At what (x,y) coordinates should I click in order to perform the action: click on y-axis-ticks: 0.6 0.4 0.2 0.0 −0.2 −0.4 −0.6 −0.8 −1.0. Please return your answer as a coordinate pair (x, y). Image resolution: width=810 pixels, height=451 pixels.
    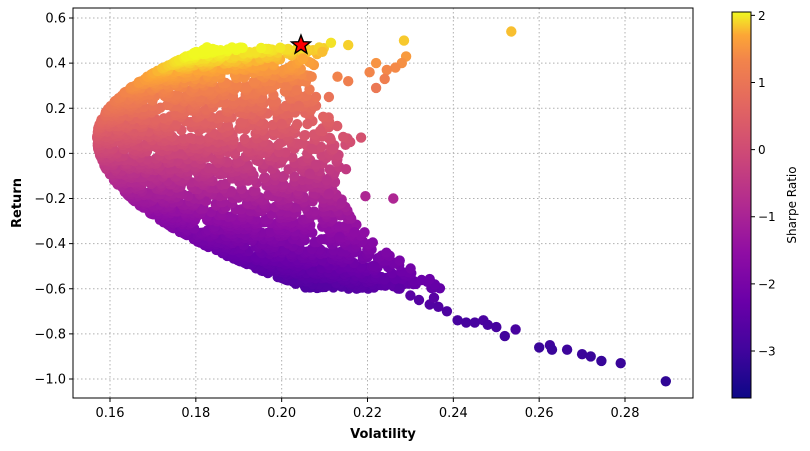
    Looking at the image, I should click on (53, 200).